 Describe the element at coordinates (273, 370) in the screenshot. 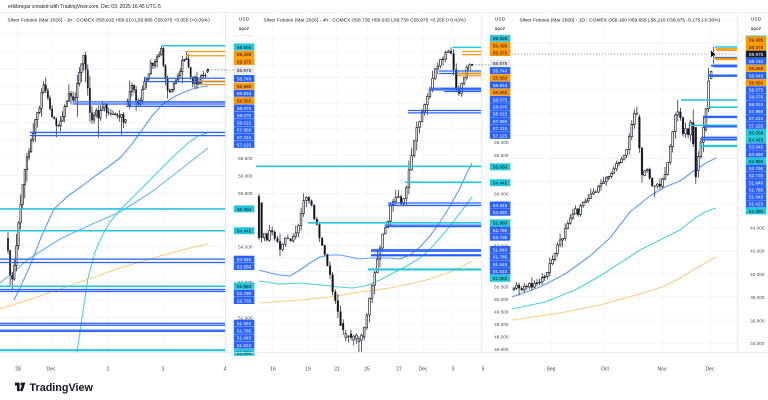

I see `svg-text: 16` at that location.